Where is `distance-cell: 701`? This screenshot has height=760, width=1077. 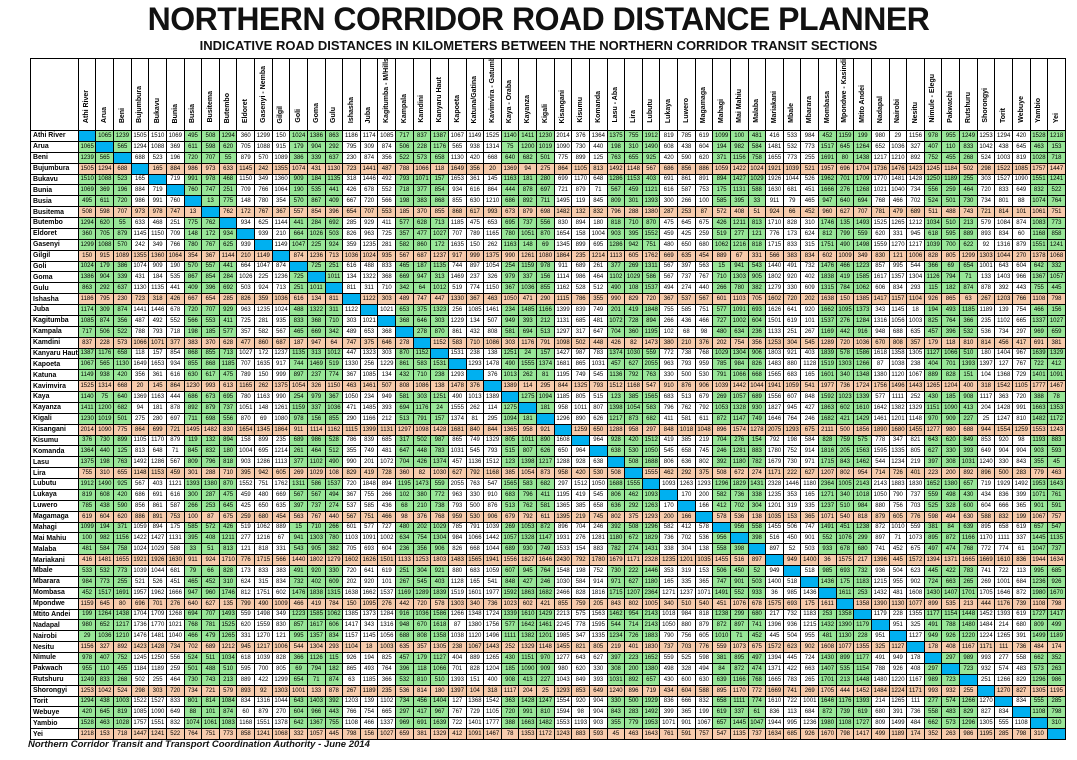 distance-cell: 701 is located at coordinates (457, 668).